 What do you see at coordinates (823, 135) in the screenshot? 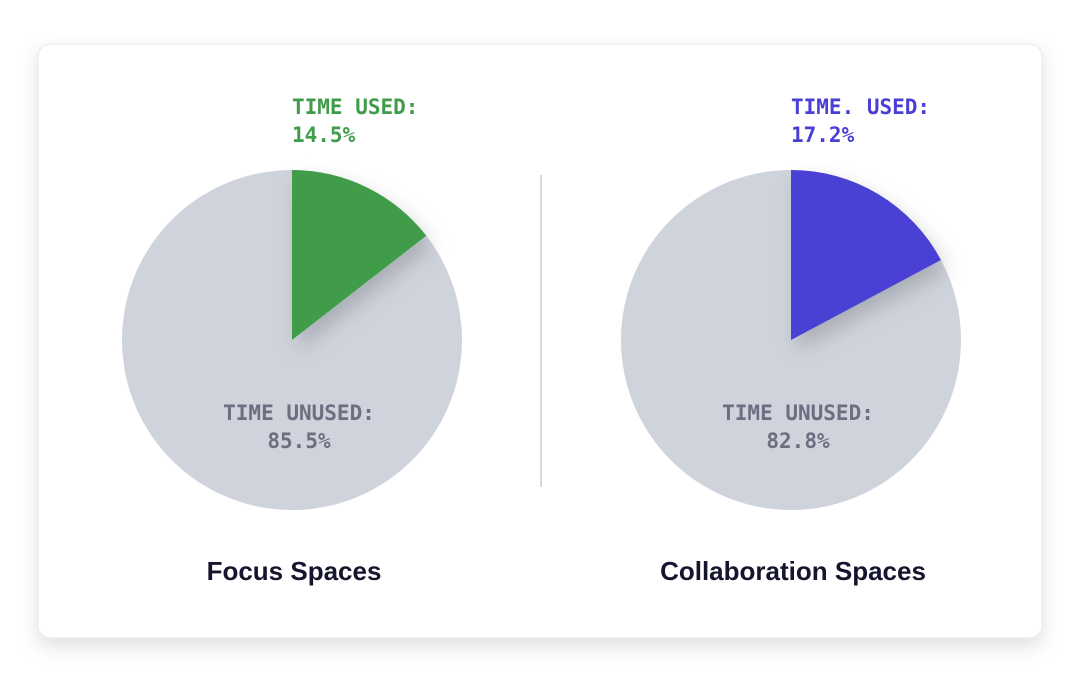
I see `slice-value-label: 17.2%` at bounding box center [823, 135].